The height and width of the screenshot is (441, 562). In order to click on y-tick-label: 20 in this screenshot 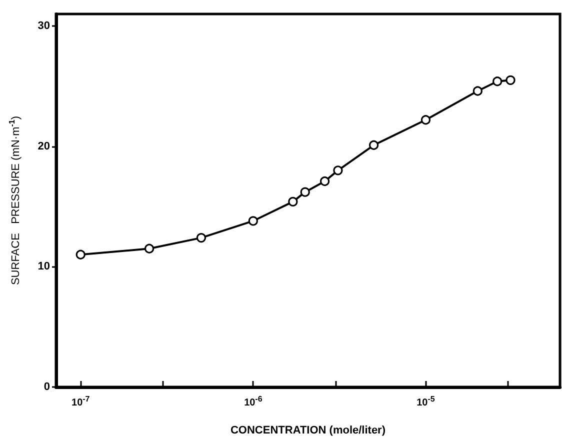, I will do `click(44, 146)`.